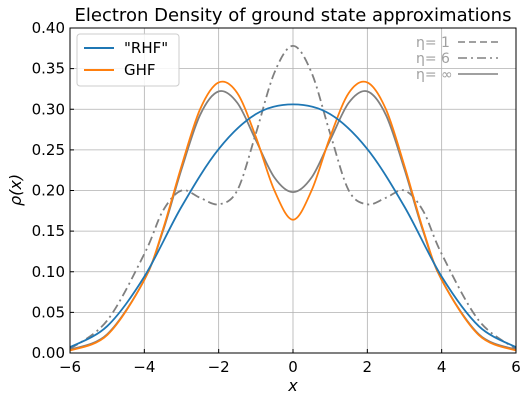 Image resolution: width=528 pixels, height=401 pixels. What do you see at coordinates (293, 367) in the screenshot?
I see `x-tick-label: 0` at bounding box center [293, 367].